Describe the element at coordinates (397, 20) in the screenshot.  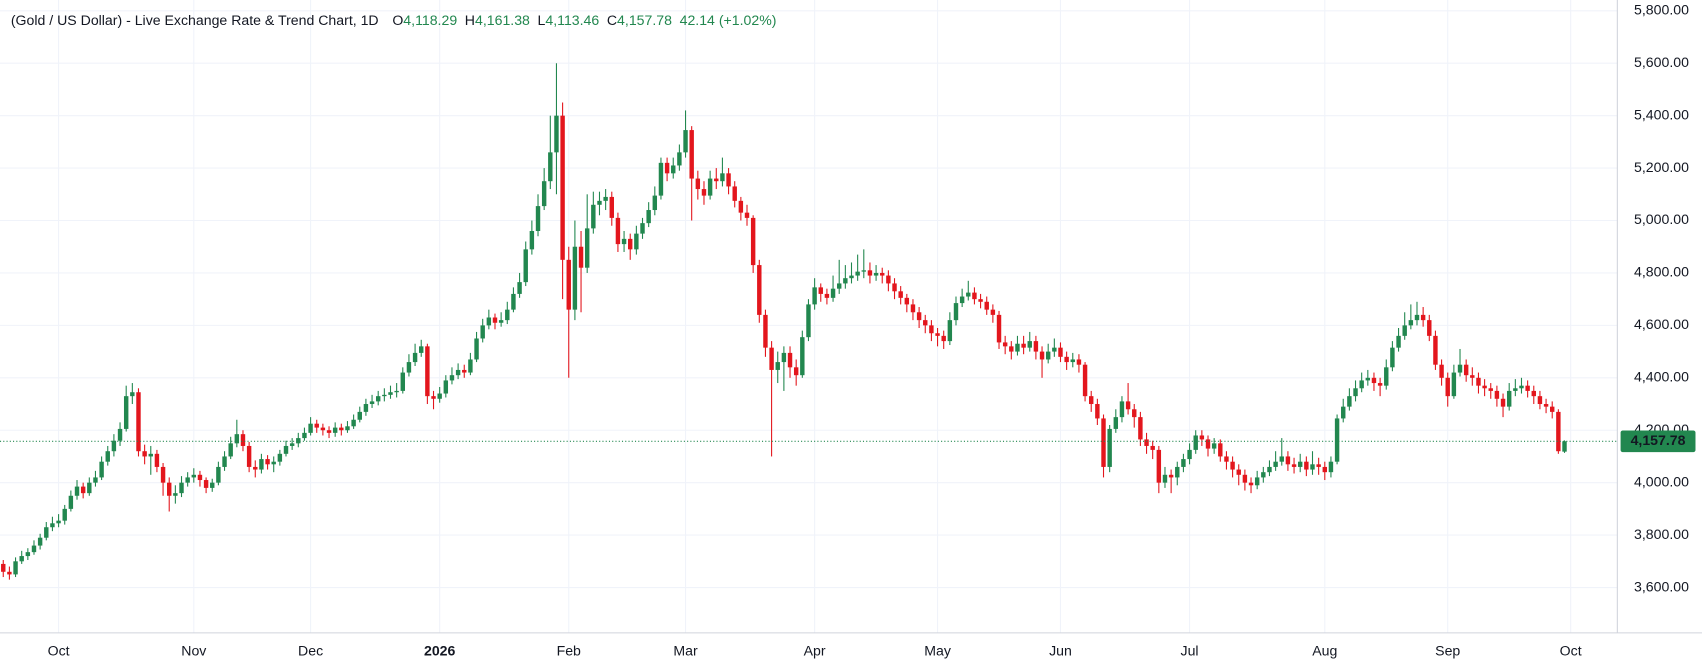
I see `ohlc-key: O` at that location.